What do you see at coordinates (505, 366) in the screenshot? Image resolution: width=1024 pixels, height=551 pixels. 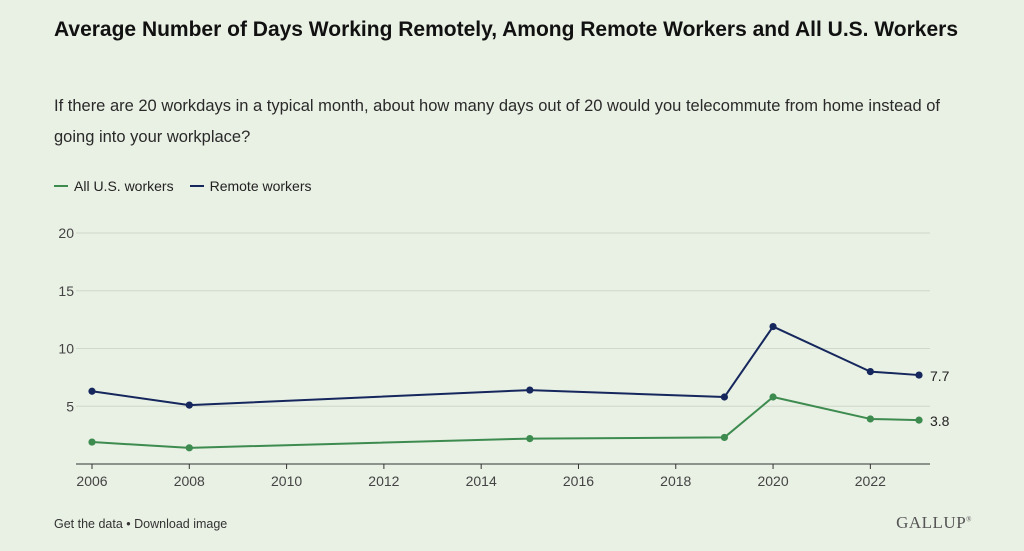 I see `series-line-remote-workers` at bounding box center [505, 366].